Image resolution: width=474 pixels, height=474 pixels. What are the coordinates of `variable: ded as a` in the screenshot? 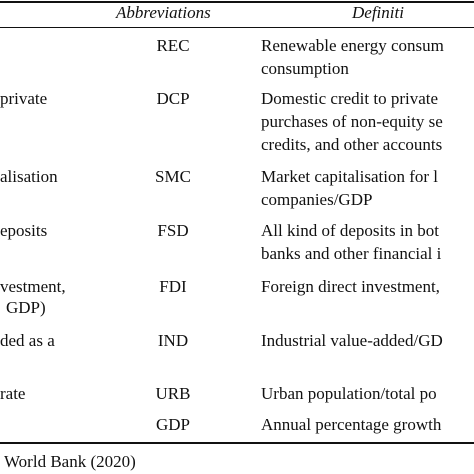 It's located at (27, 340).